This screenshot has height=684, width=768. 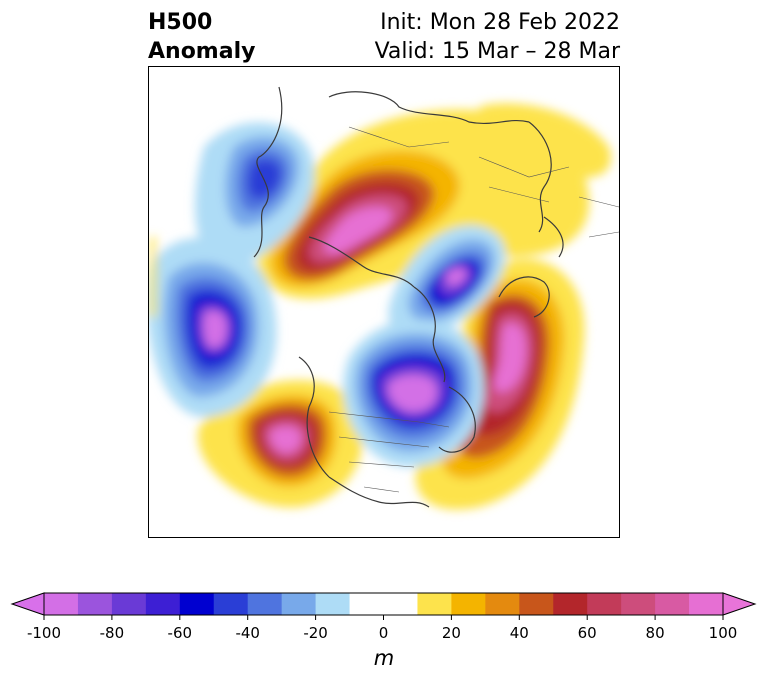 I want to click on colorbar, so click(x=383, y=606).